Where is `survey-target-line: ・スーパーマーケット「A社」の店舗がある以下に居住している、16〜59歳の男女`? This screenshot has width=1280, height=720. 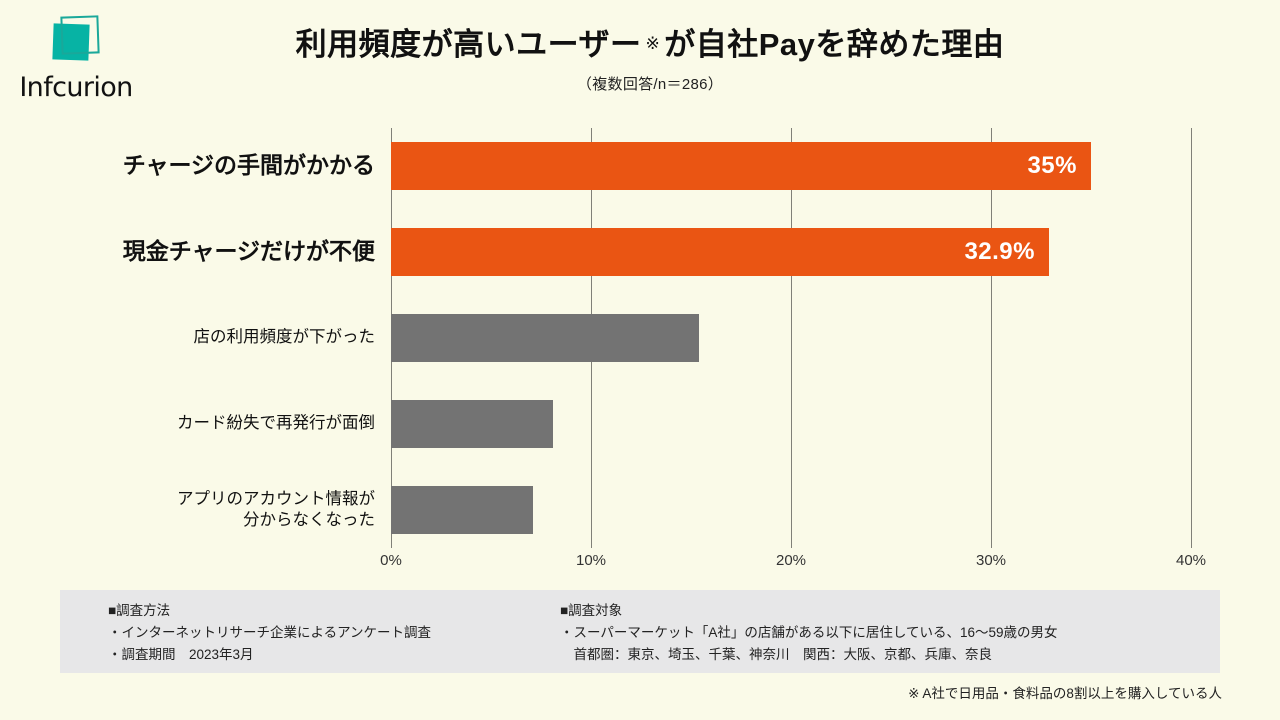 survey-target-line: ・スーパーマーケット「A社」の店舗がある以下に居住している、16〜59歳の男女 is located at coordinates (809, 632).